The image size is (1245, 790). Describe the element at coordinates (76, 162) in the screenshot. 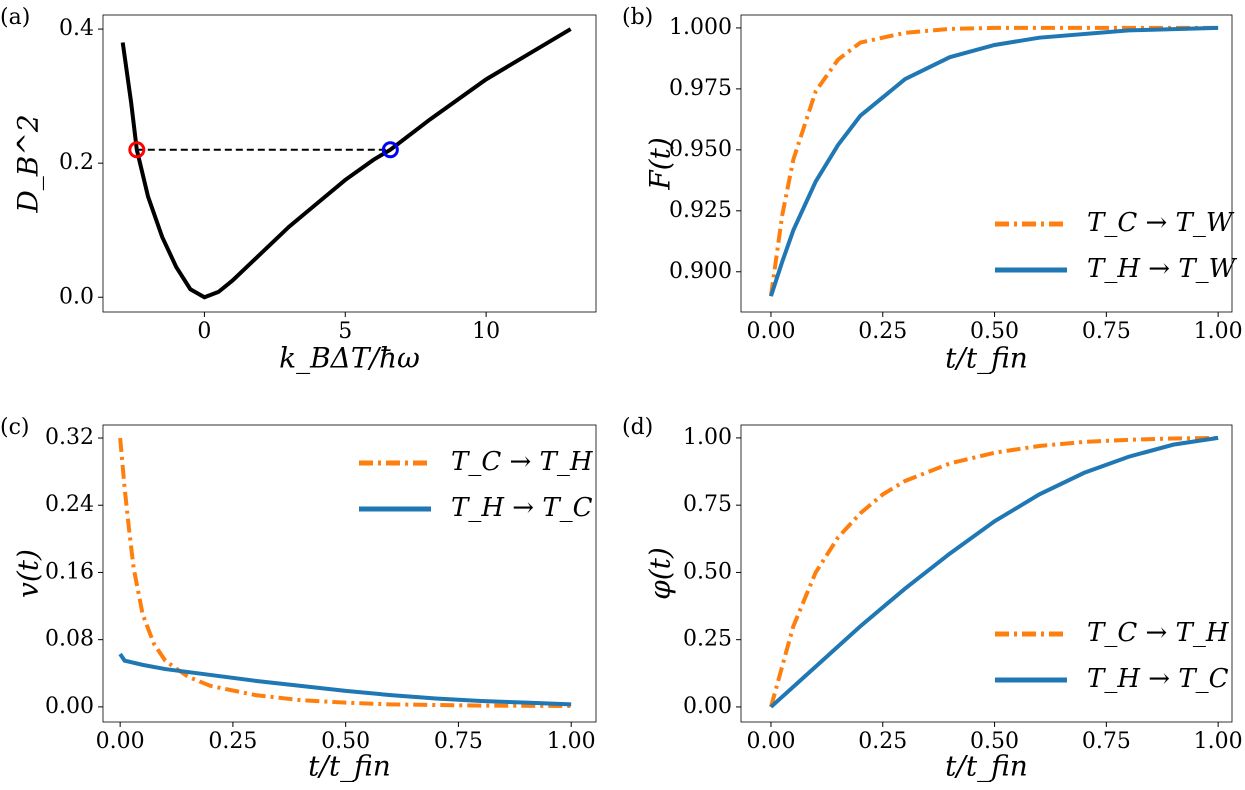

I see `y-tick-label: 0.2` at that location.